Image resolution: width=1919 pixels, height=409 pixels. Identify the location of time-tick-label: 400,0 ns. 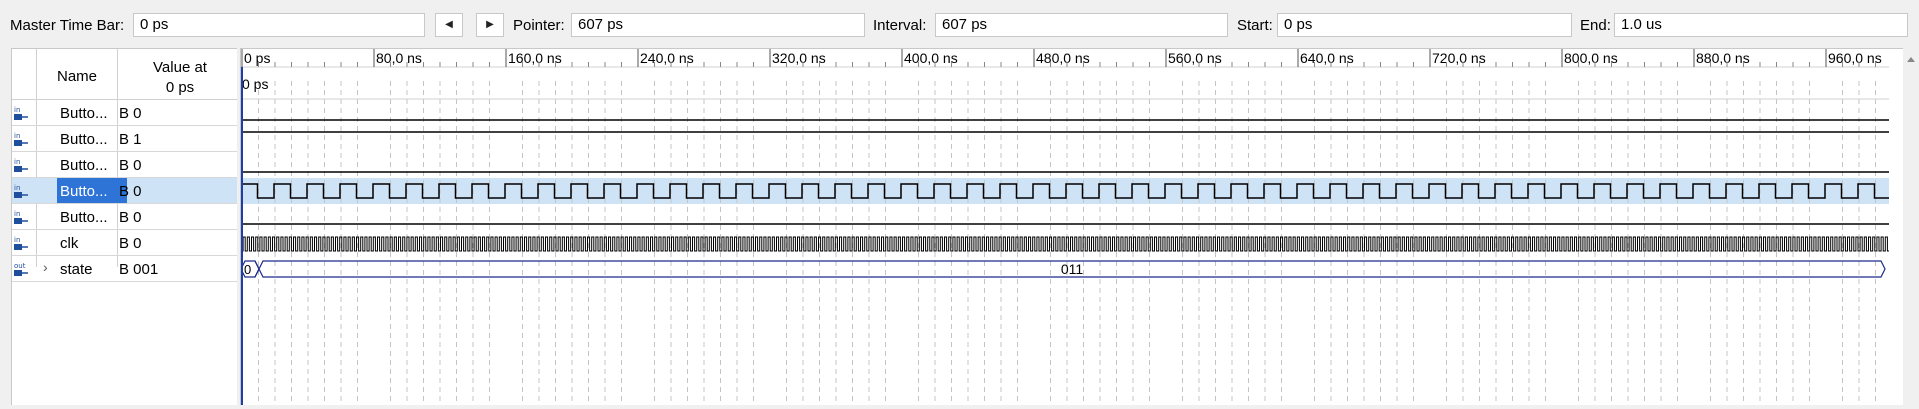
(931, 58).